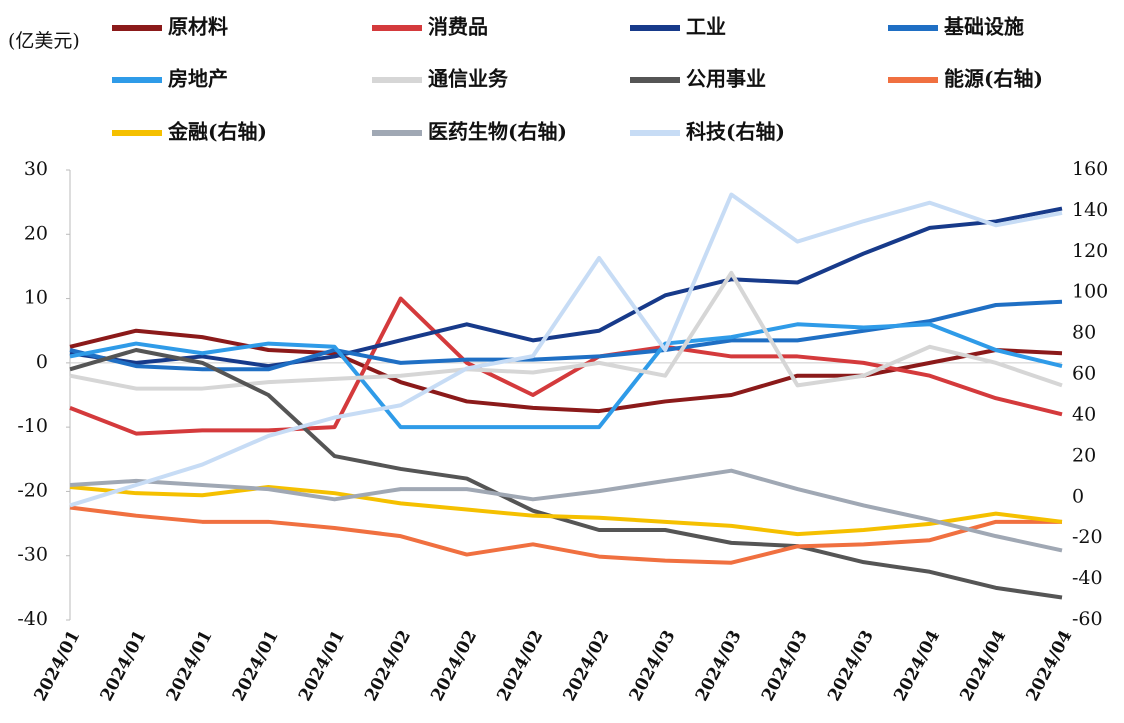  I want to click on y2-tick-label: 120, so click(1090, 251).